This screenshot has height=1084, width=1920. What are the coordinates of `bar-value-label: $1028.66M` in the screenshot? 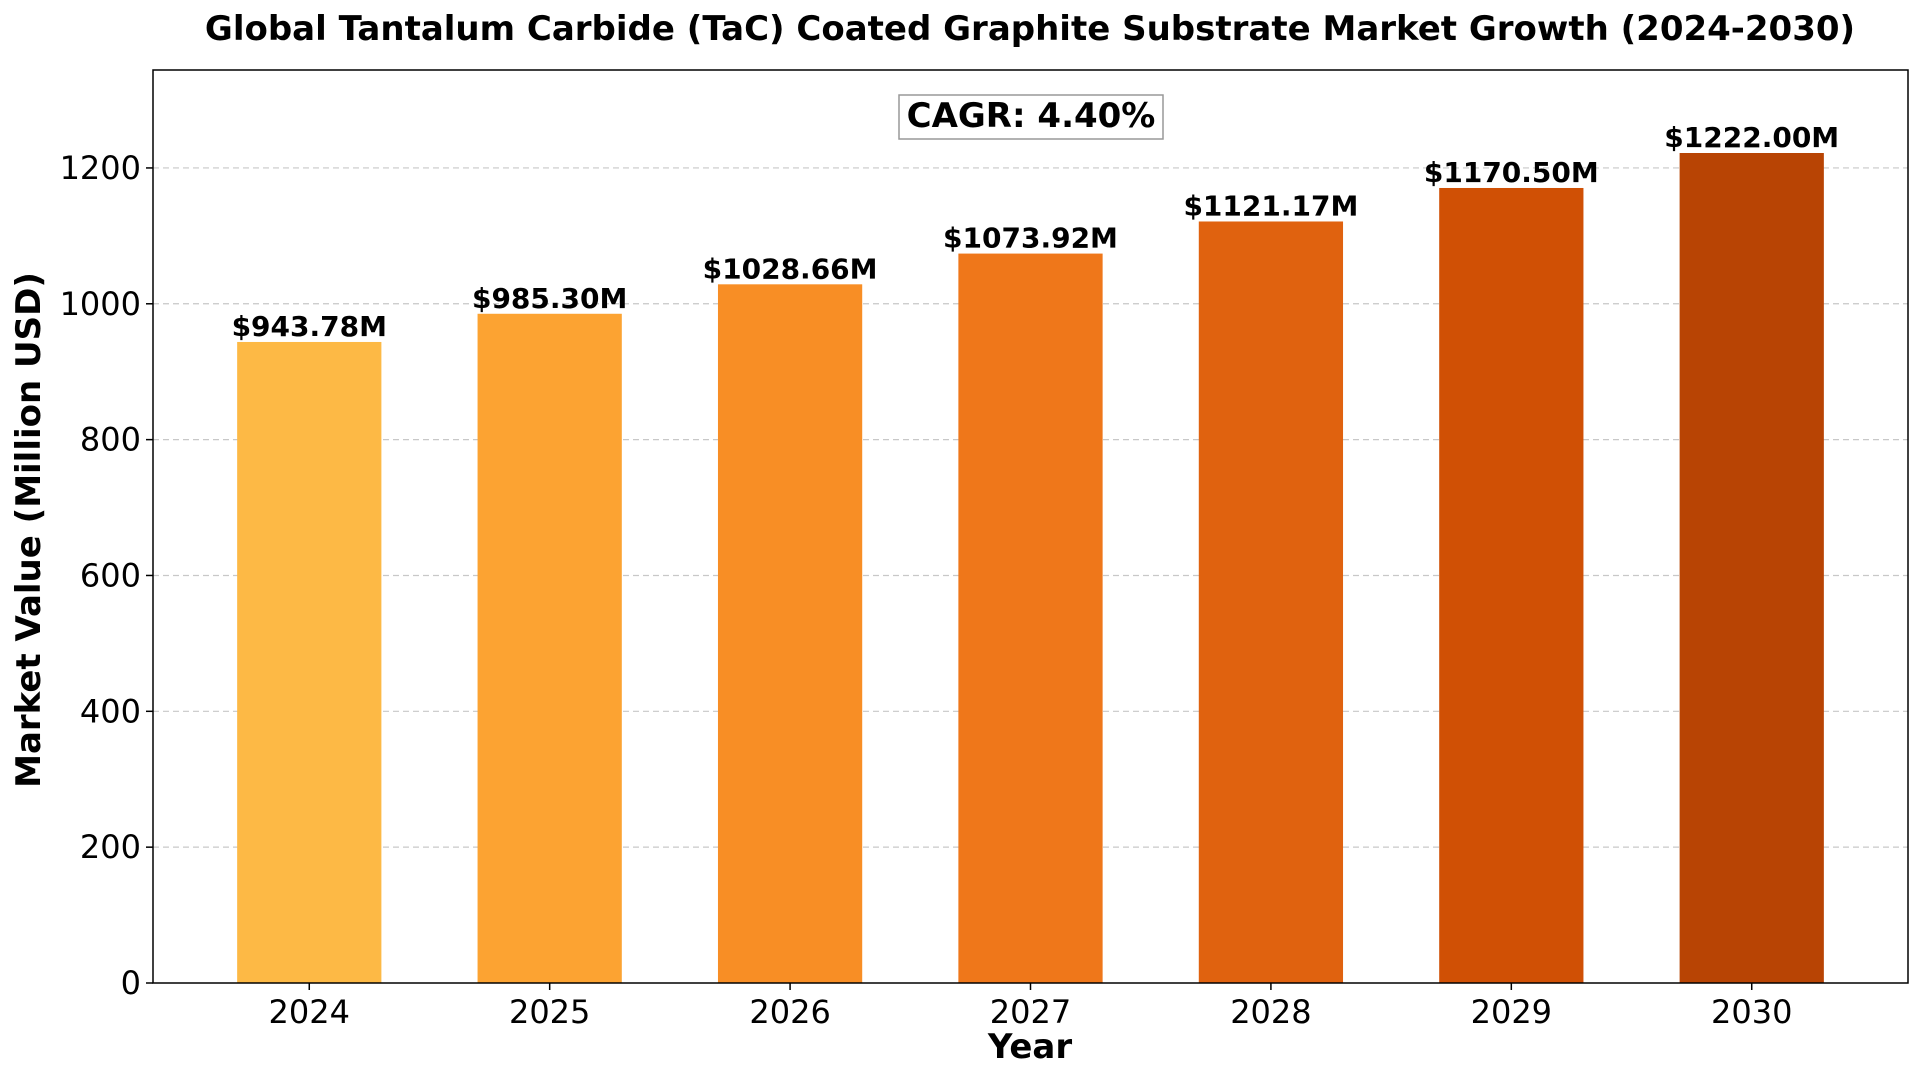 It's located at (790, 268).